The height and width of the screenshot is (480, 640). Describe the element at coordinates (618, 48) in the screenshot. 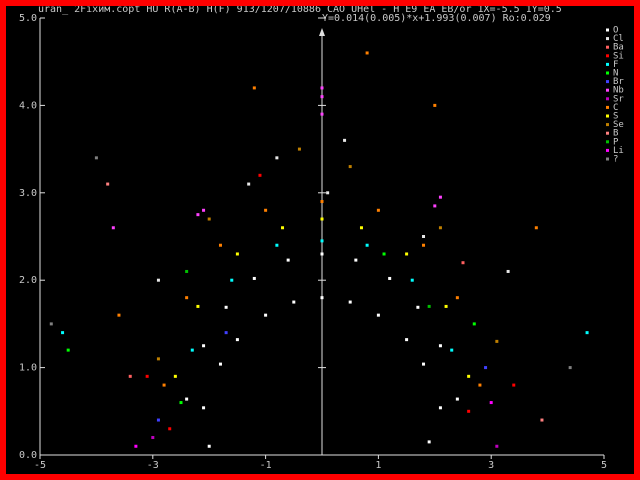

I see `legend-label: Ba` at that location.